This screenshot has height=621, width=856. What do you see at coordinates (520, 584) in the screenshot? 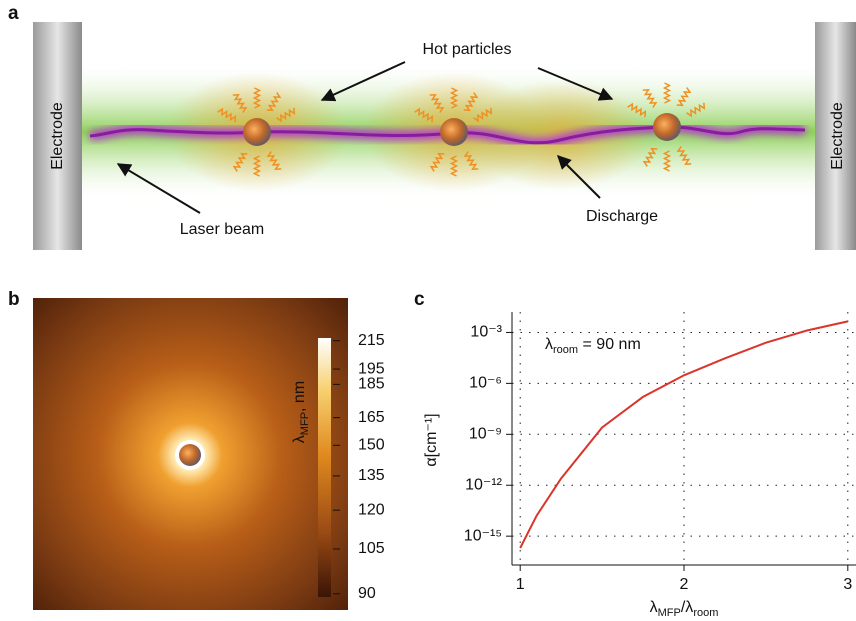
I see `x-tick-label: 1` at bounding box center [520, 584].